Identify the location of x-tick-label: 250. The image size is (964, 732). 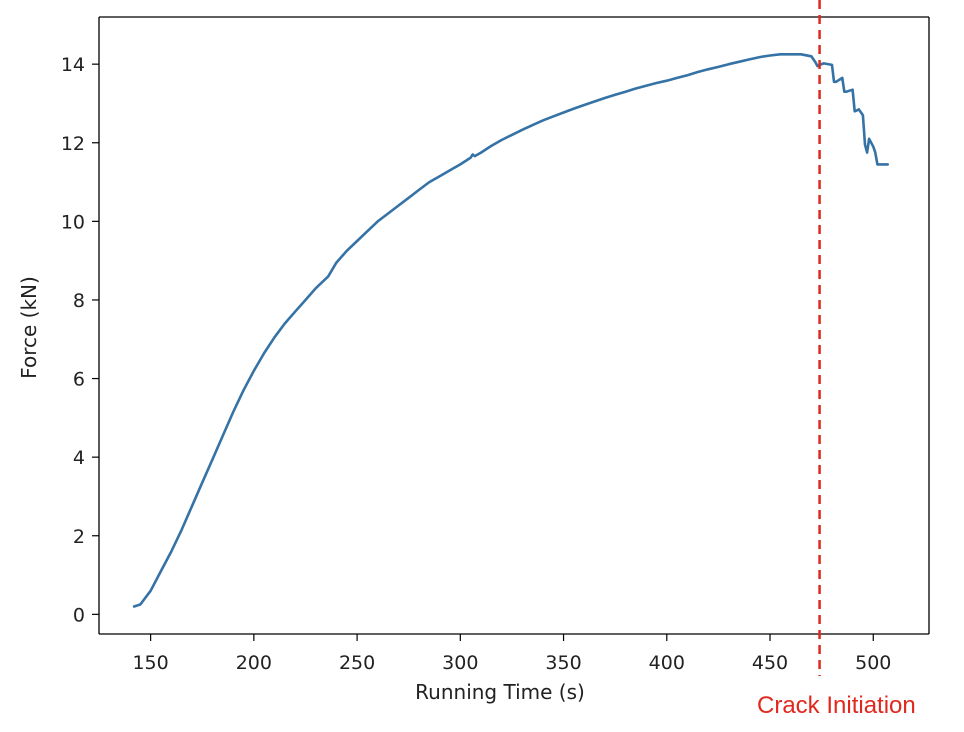
(357, 663).